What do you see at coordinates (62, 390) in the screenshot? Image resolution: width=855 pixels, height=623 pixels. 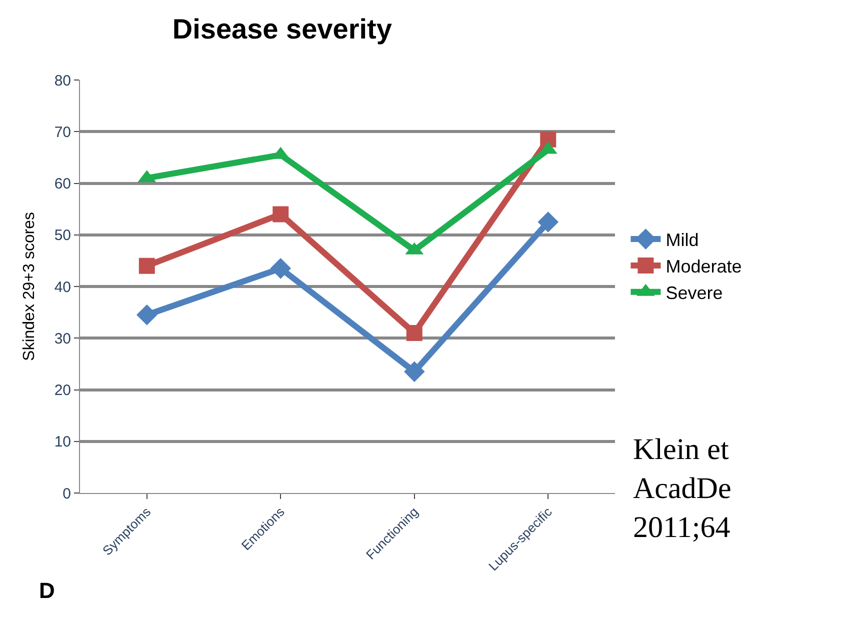 I see `y-tick-label: 20` at bounding box center [62, 390].